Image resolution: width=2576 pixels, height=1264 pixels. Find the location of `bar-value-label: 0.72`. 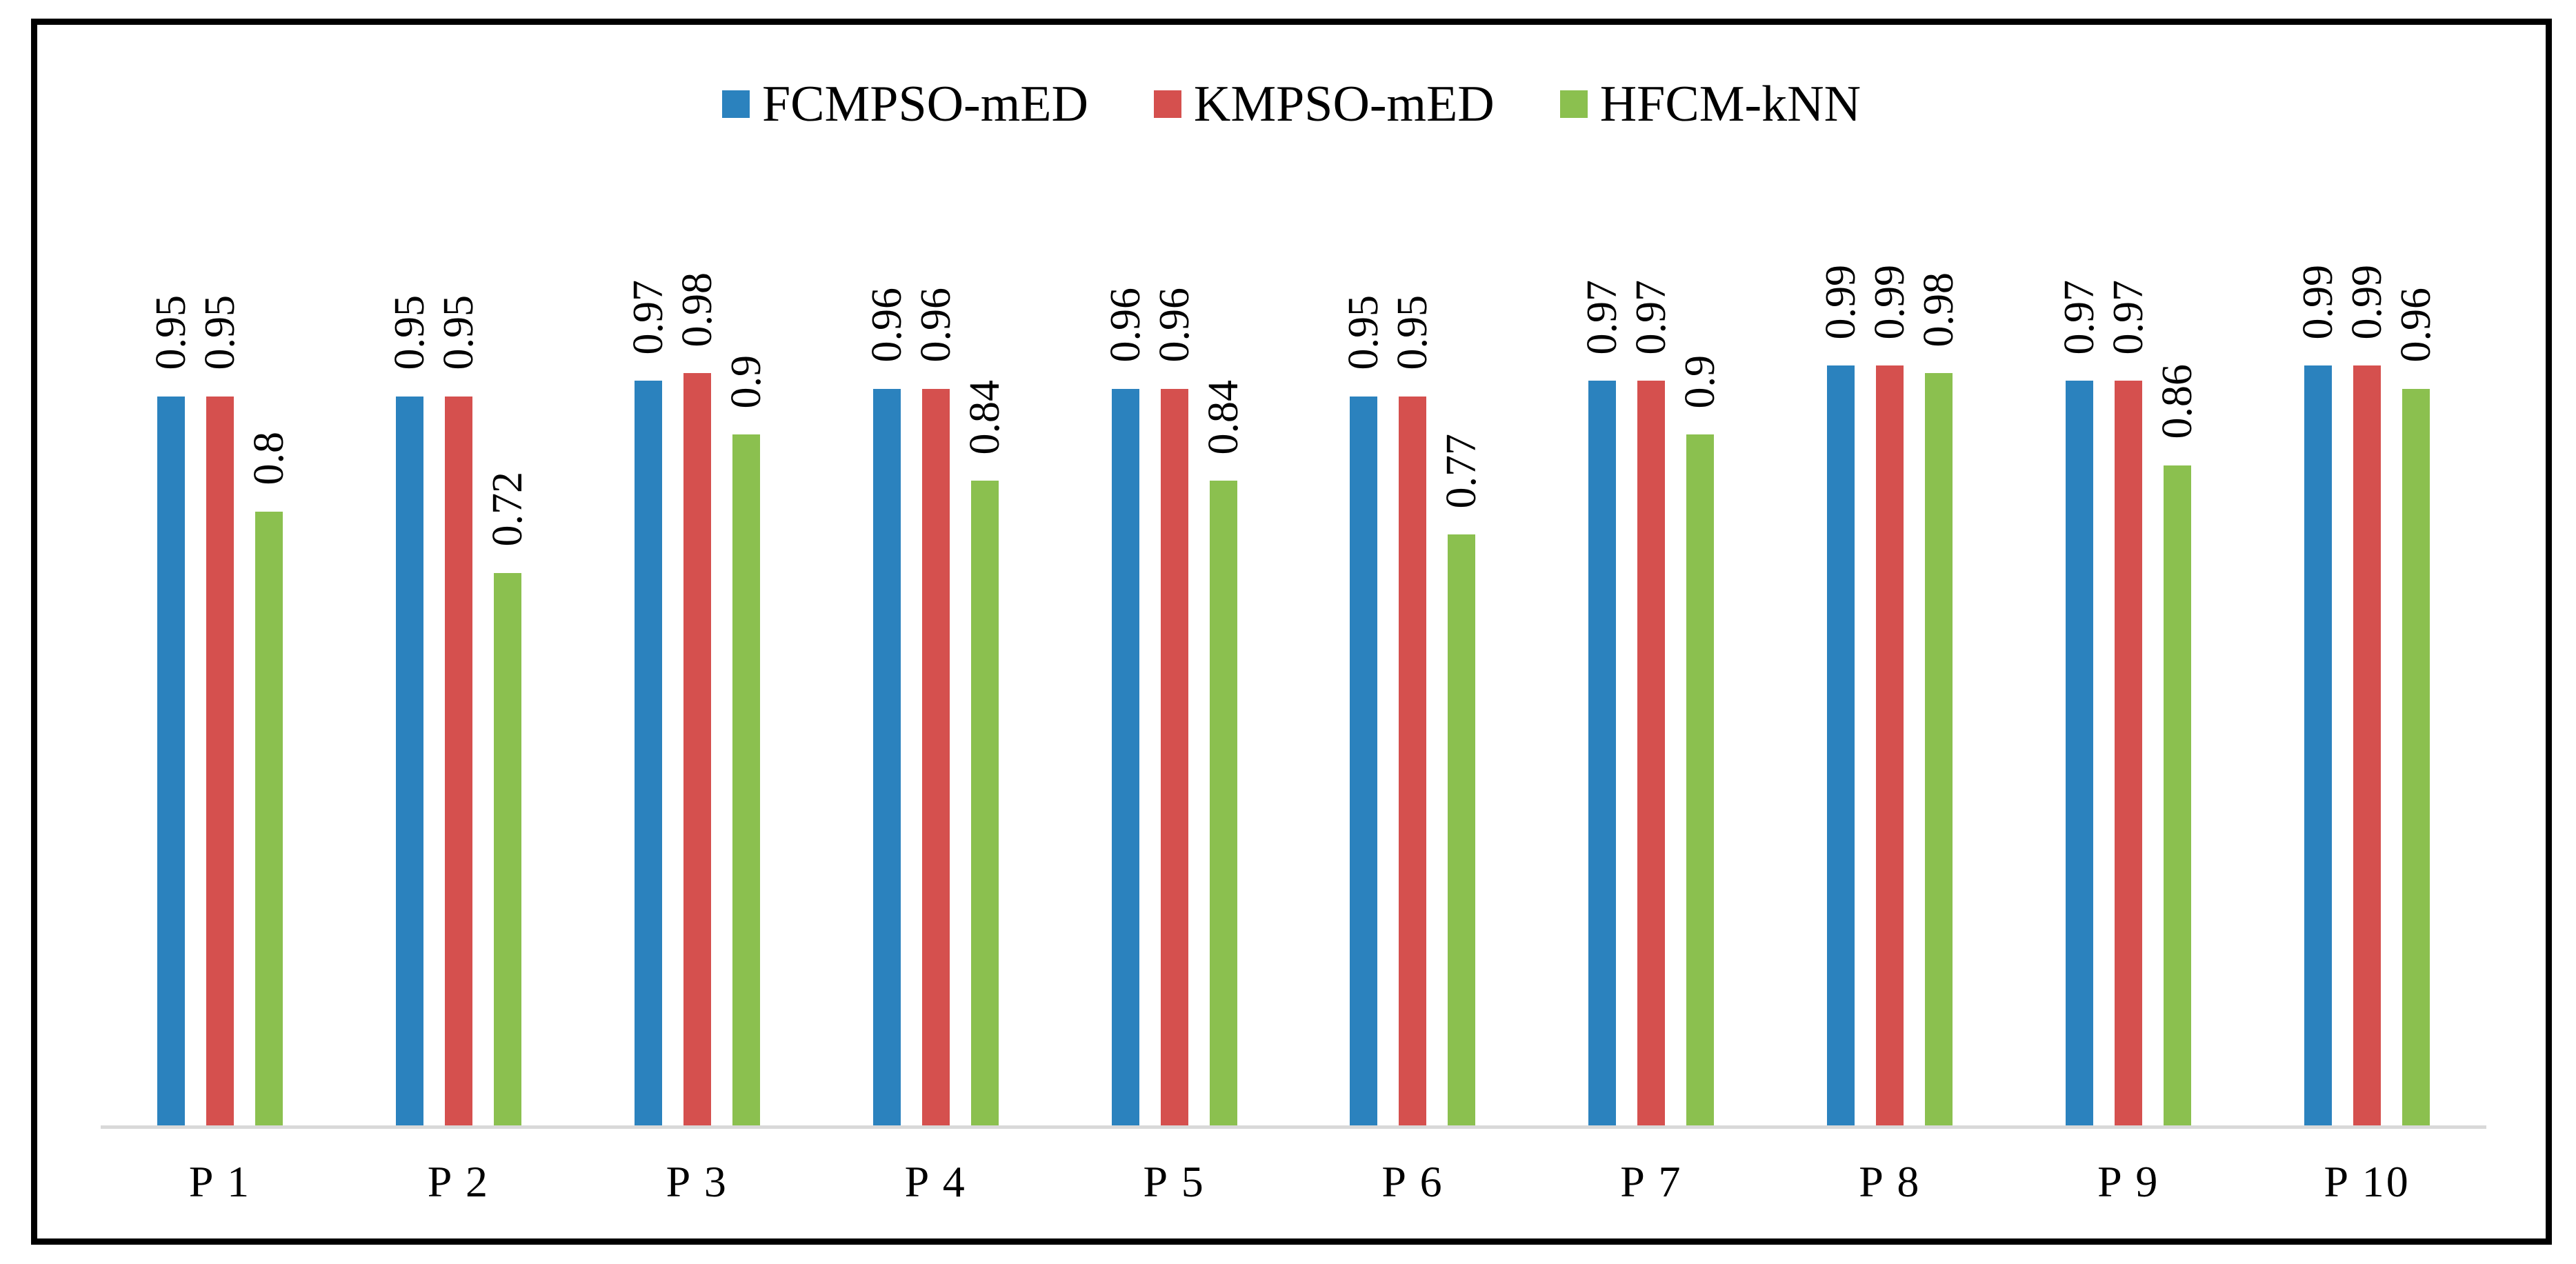

bar-value-label: 0.72 is located at coordinates (507, 509).